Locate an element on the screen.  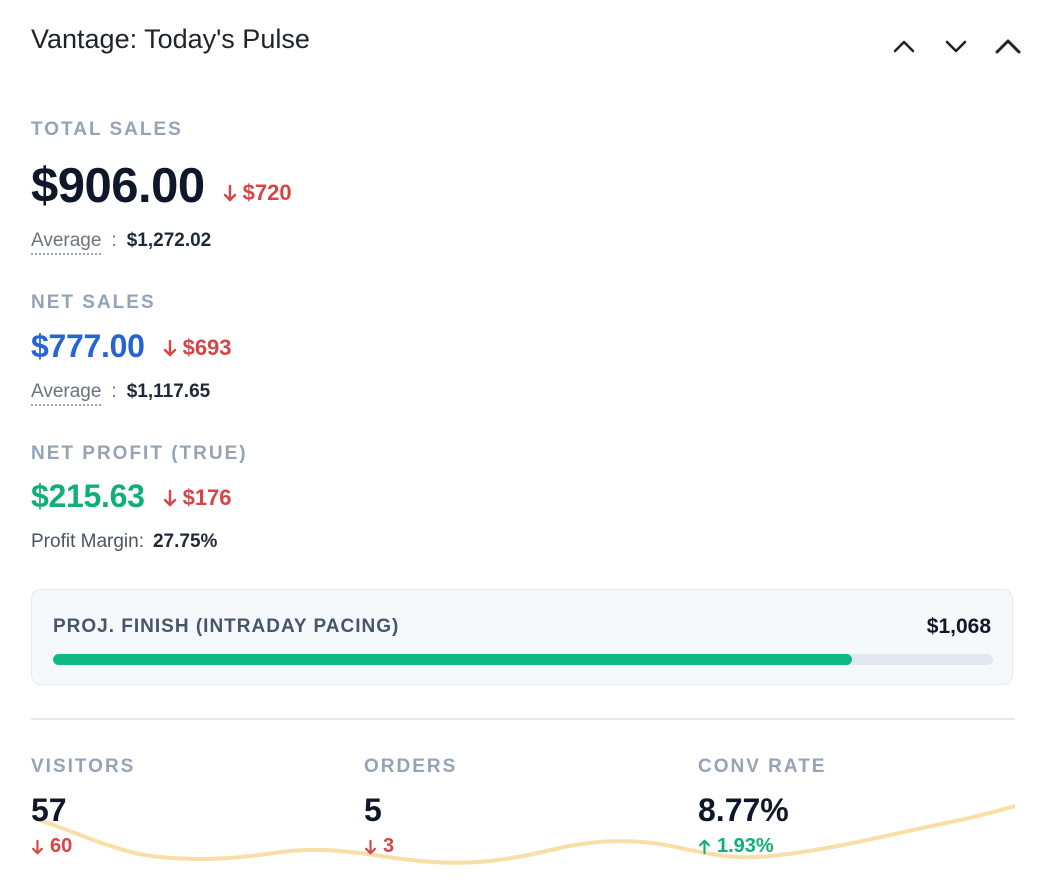
conv-rate-delta: 1.93% is located at coordinates (736, 846).